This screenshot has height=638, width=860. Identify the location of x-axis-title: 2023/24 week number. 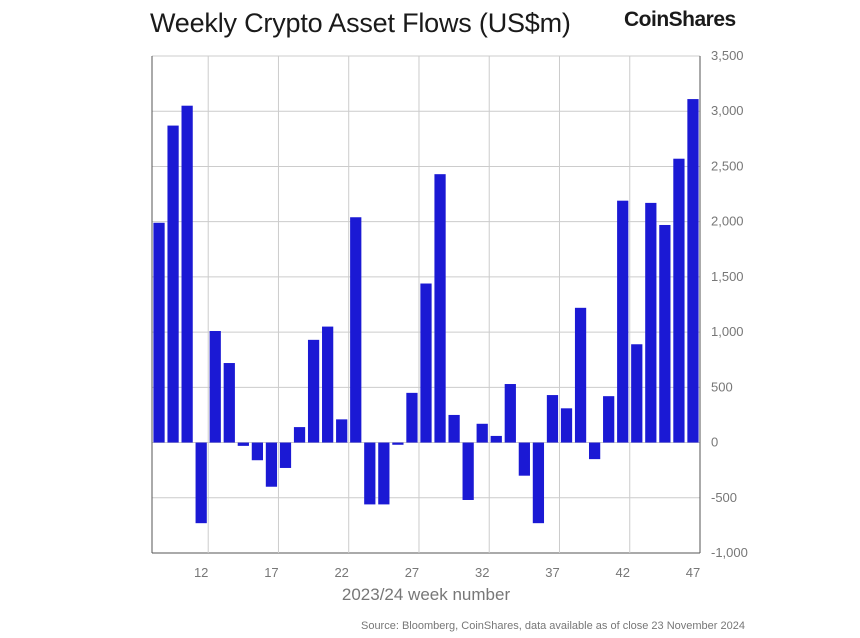
(426, 594).